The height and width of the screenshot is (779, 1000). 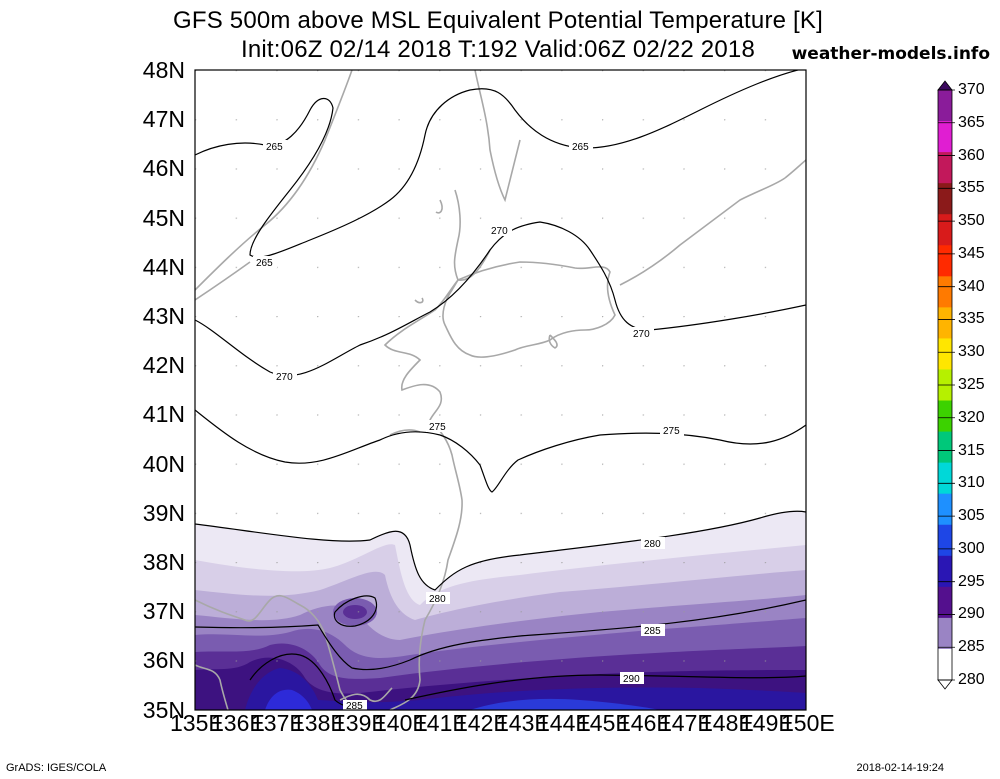 I want to click on colorbar, so click(x=946, y=385).